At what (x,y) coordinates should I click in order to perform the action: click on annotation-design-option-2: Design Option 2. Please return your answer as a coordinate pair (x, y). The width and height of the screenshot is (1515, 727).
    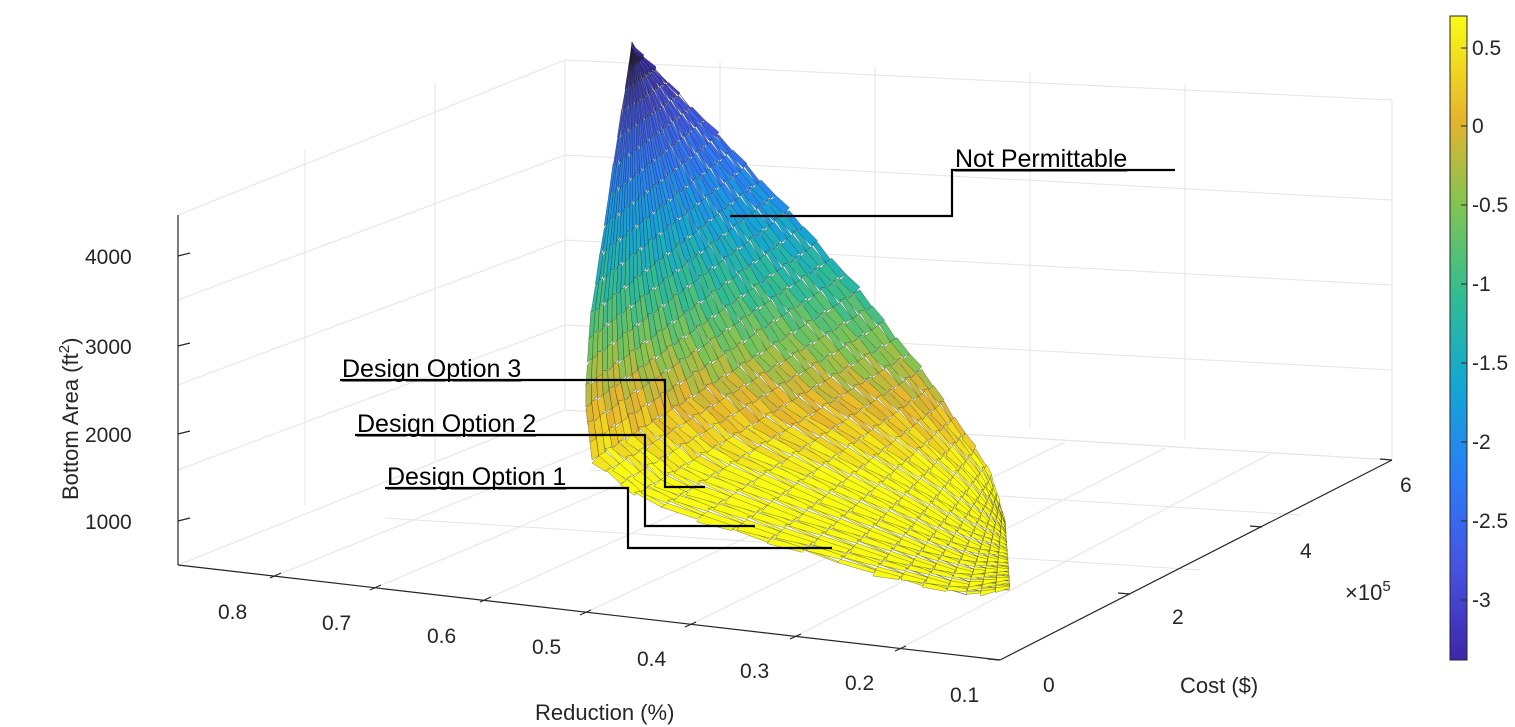
    Looking at the image, I should click on (446, 424).